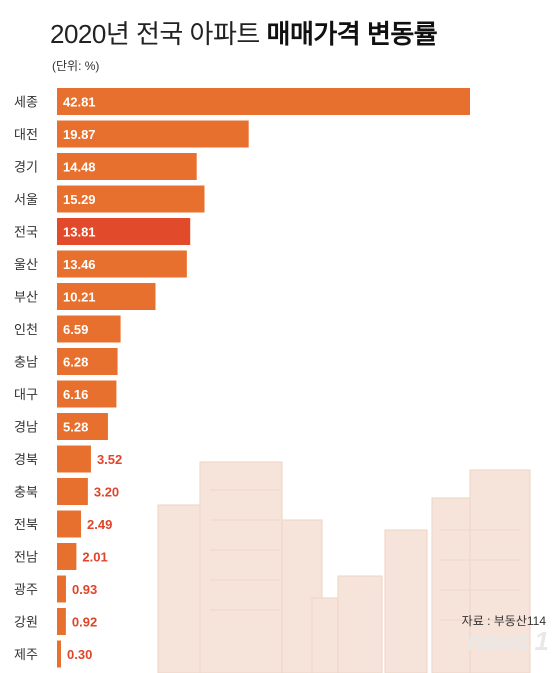  I want to click on category-label: 전북, so click(26, 525).